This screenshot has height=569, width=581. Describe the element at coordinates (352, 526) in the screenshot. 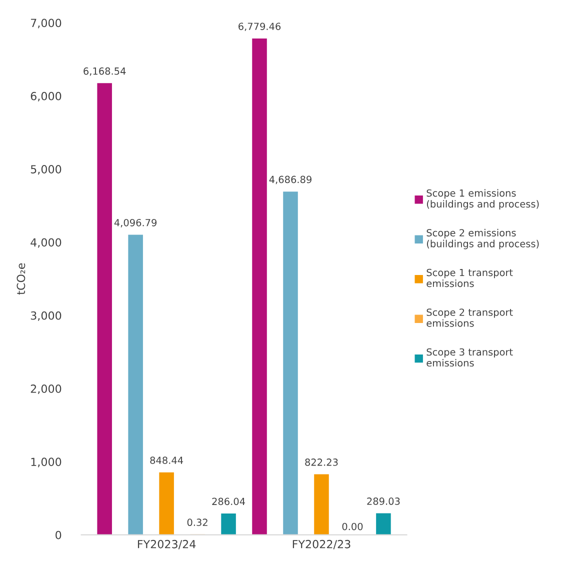

I see `data-label: 0.00` at that location.